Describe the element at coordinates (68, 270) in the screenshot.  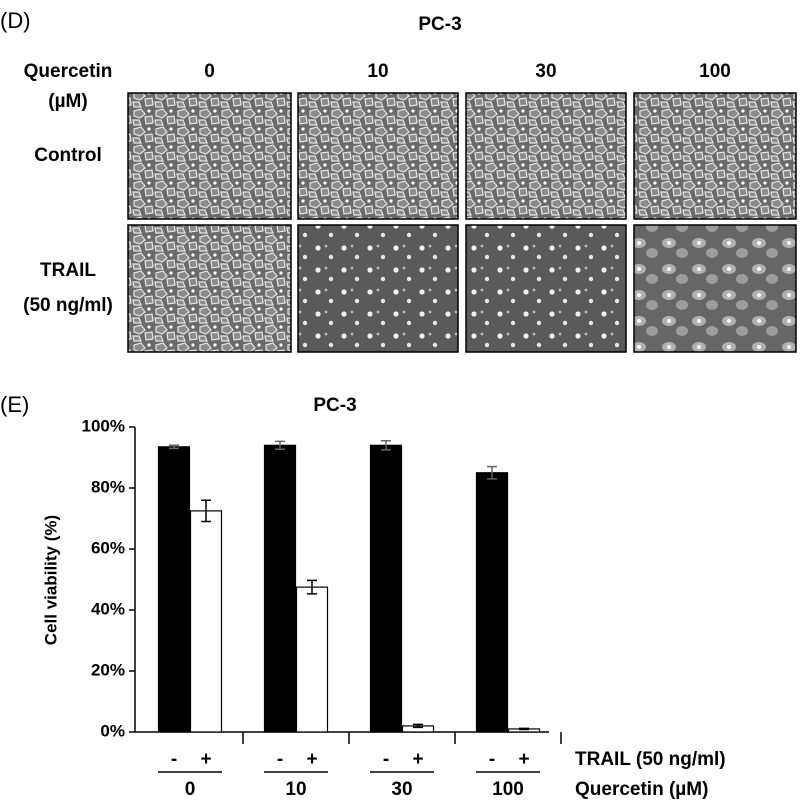
I see `row-label: TRAIL` at that location.